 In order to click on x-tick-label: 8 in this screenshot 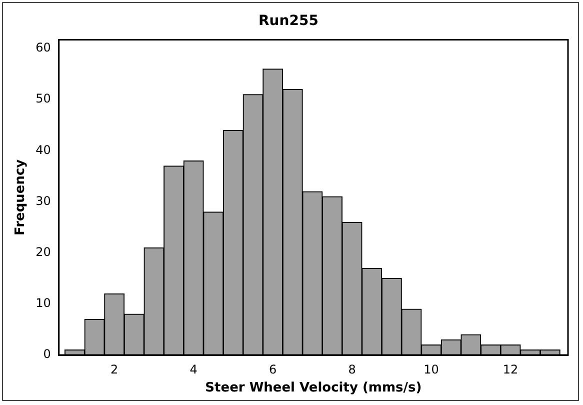, I will do `click(352, 369)`.